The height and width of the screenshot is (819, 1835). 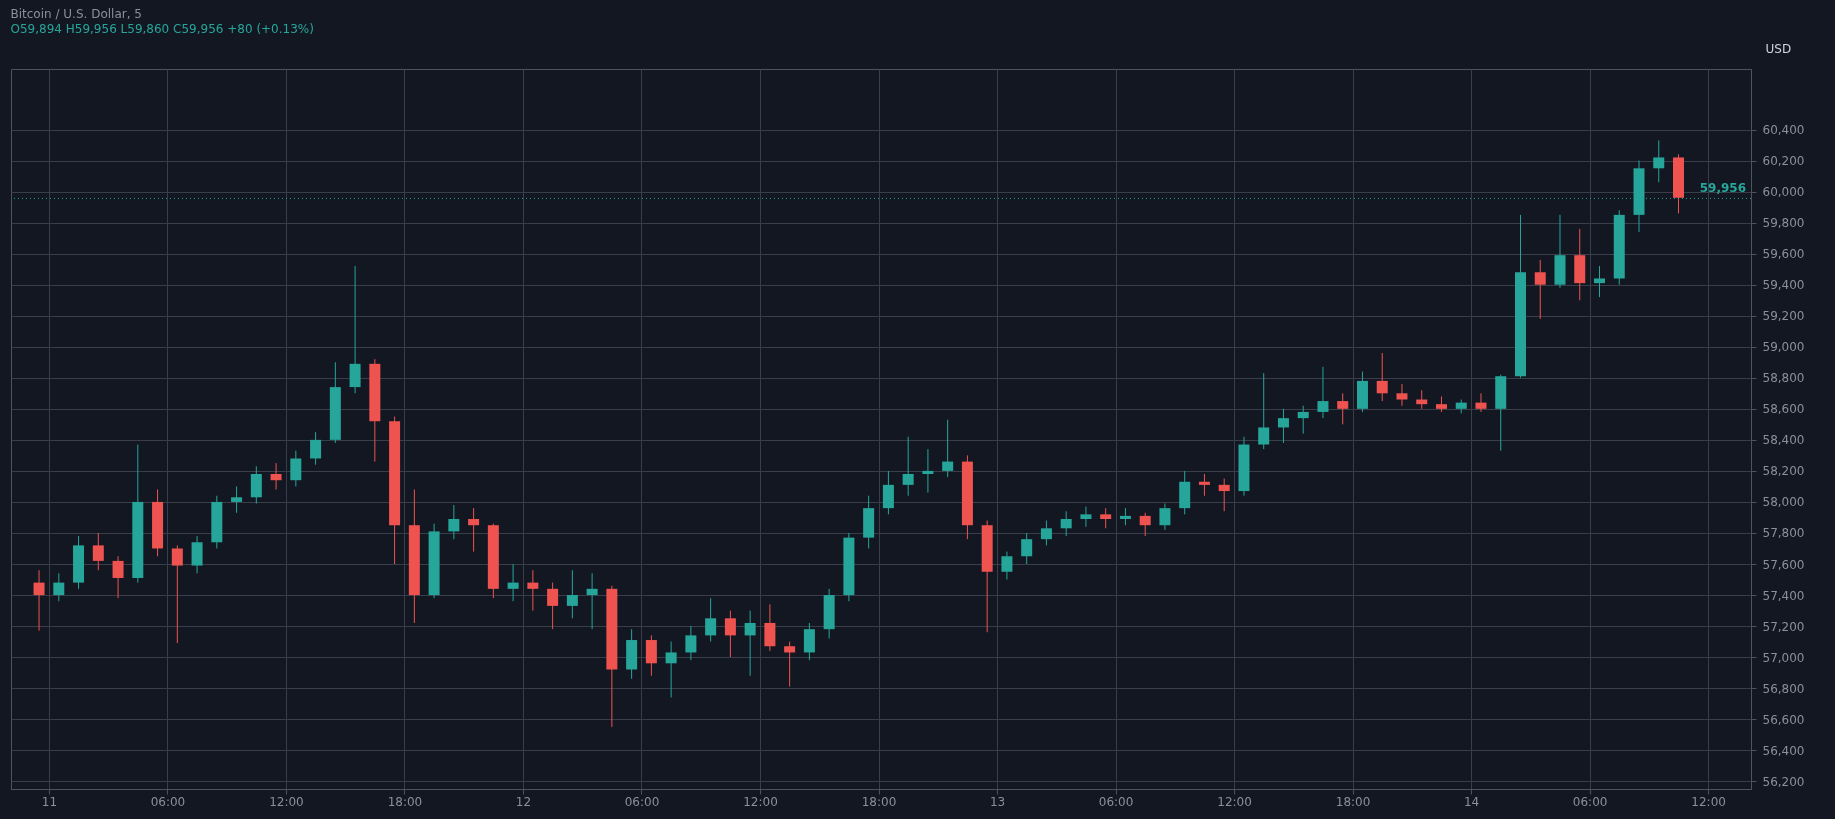 I want to click on y-tick-label: 59,400, so click(x=1783, y=285).